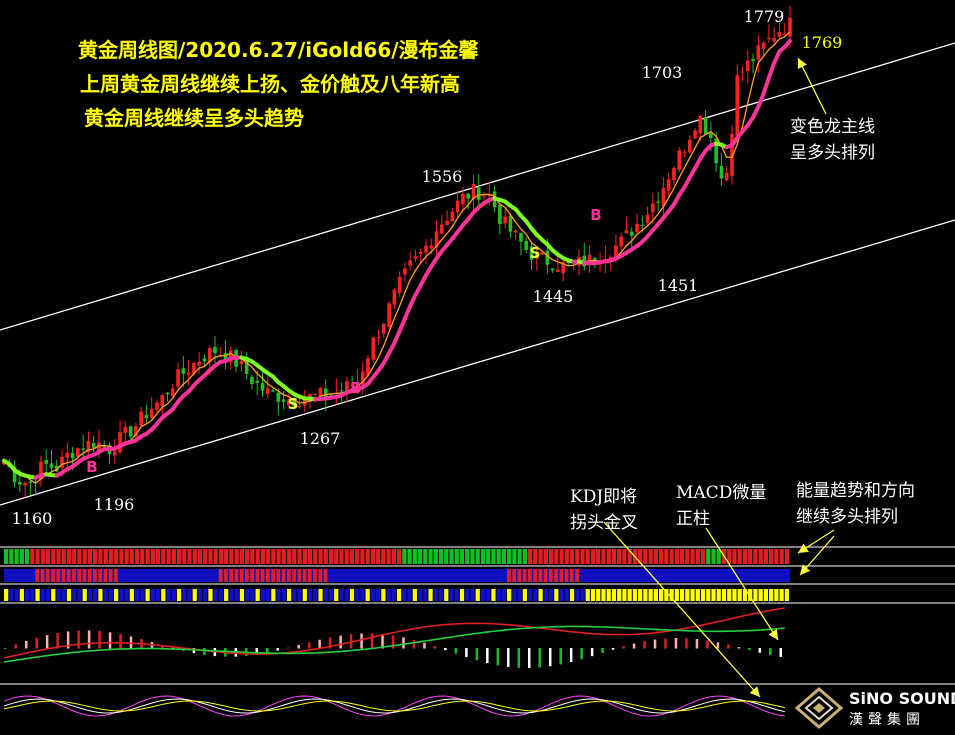  What do you see at coordinates (678, 285) in the screenshot?
I see `price-label: 1451` at bounding box center [678, 285].